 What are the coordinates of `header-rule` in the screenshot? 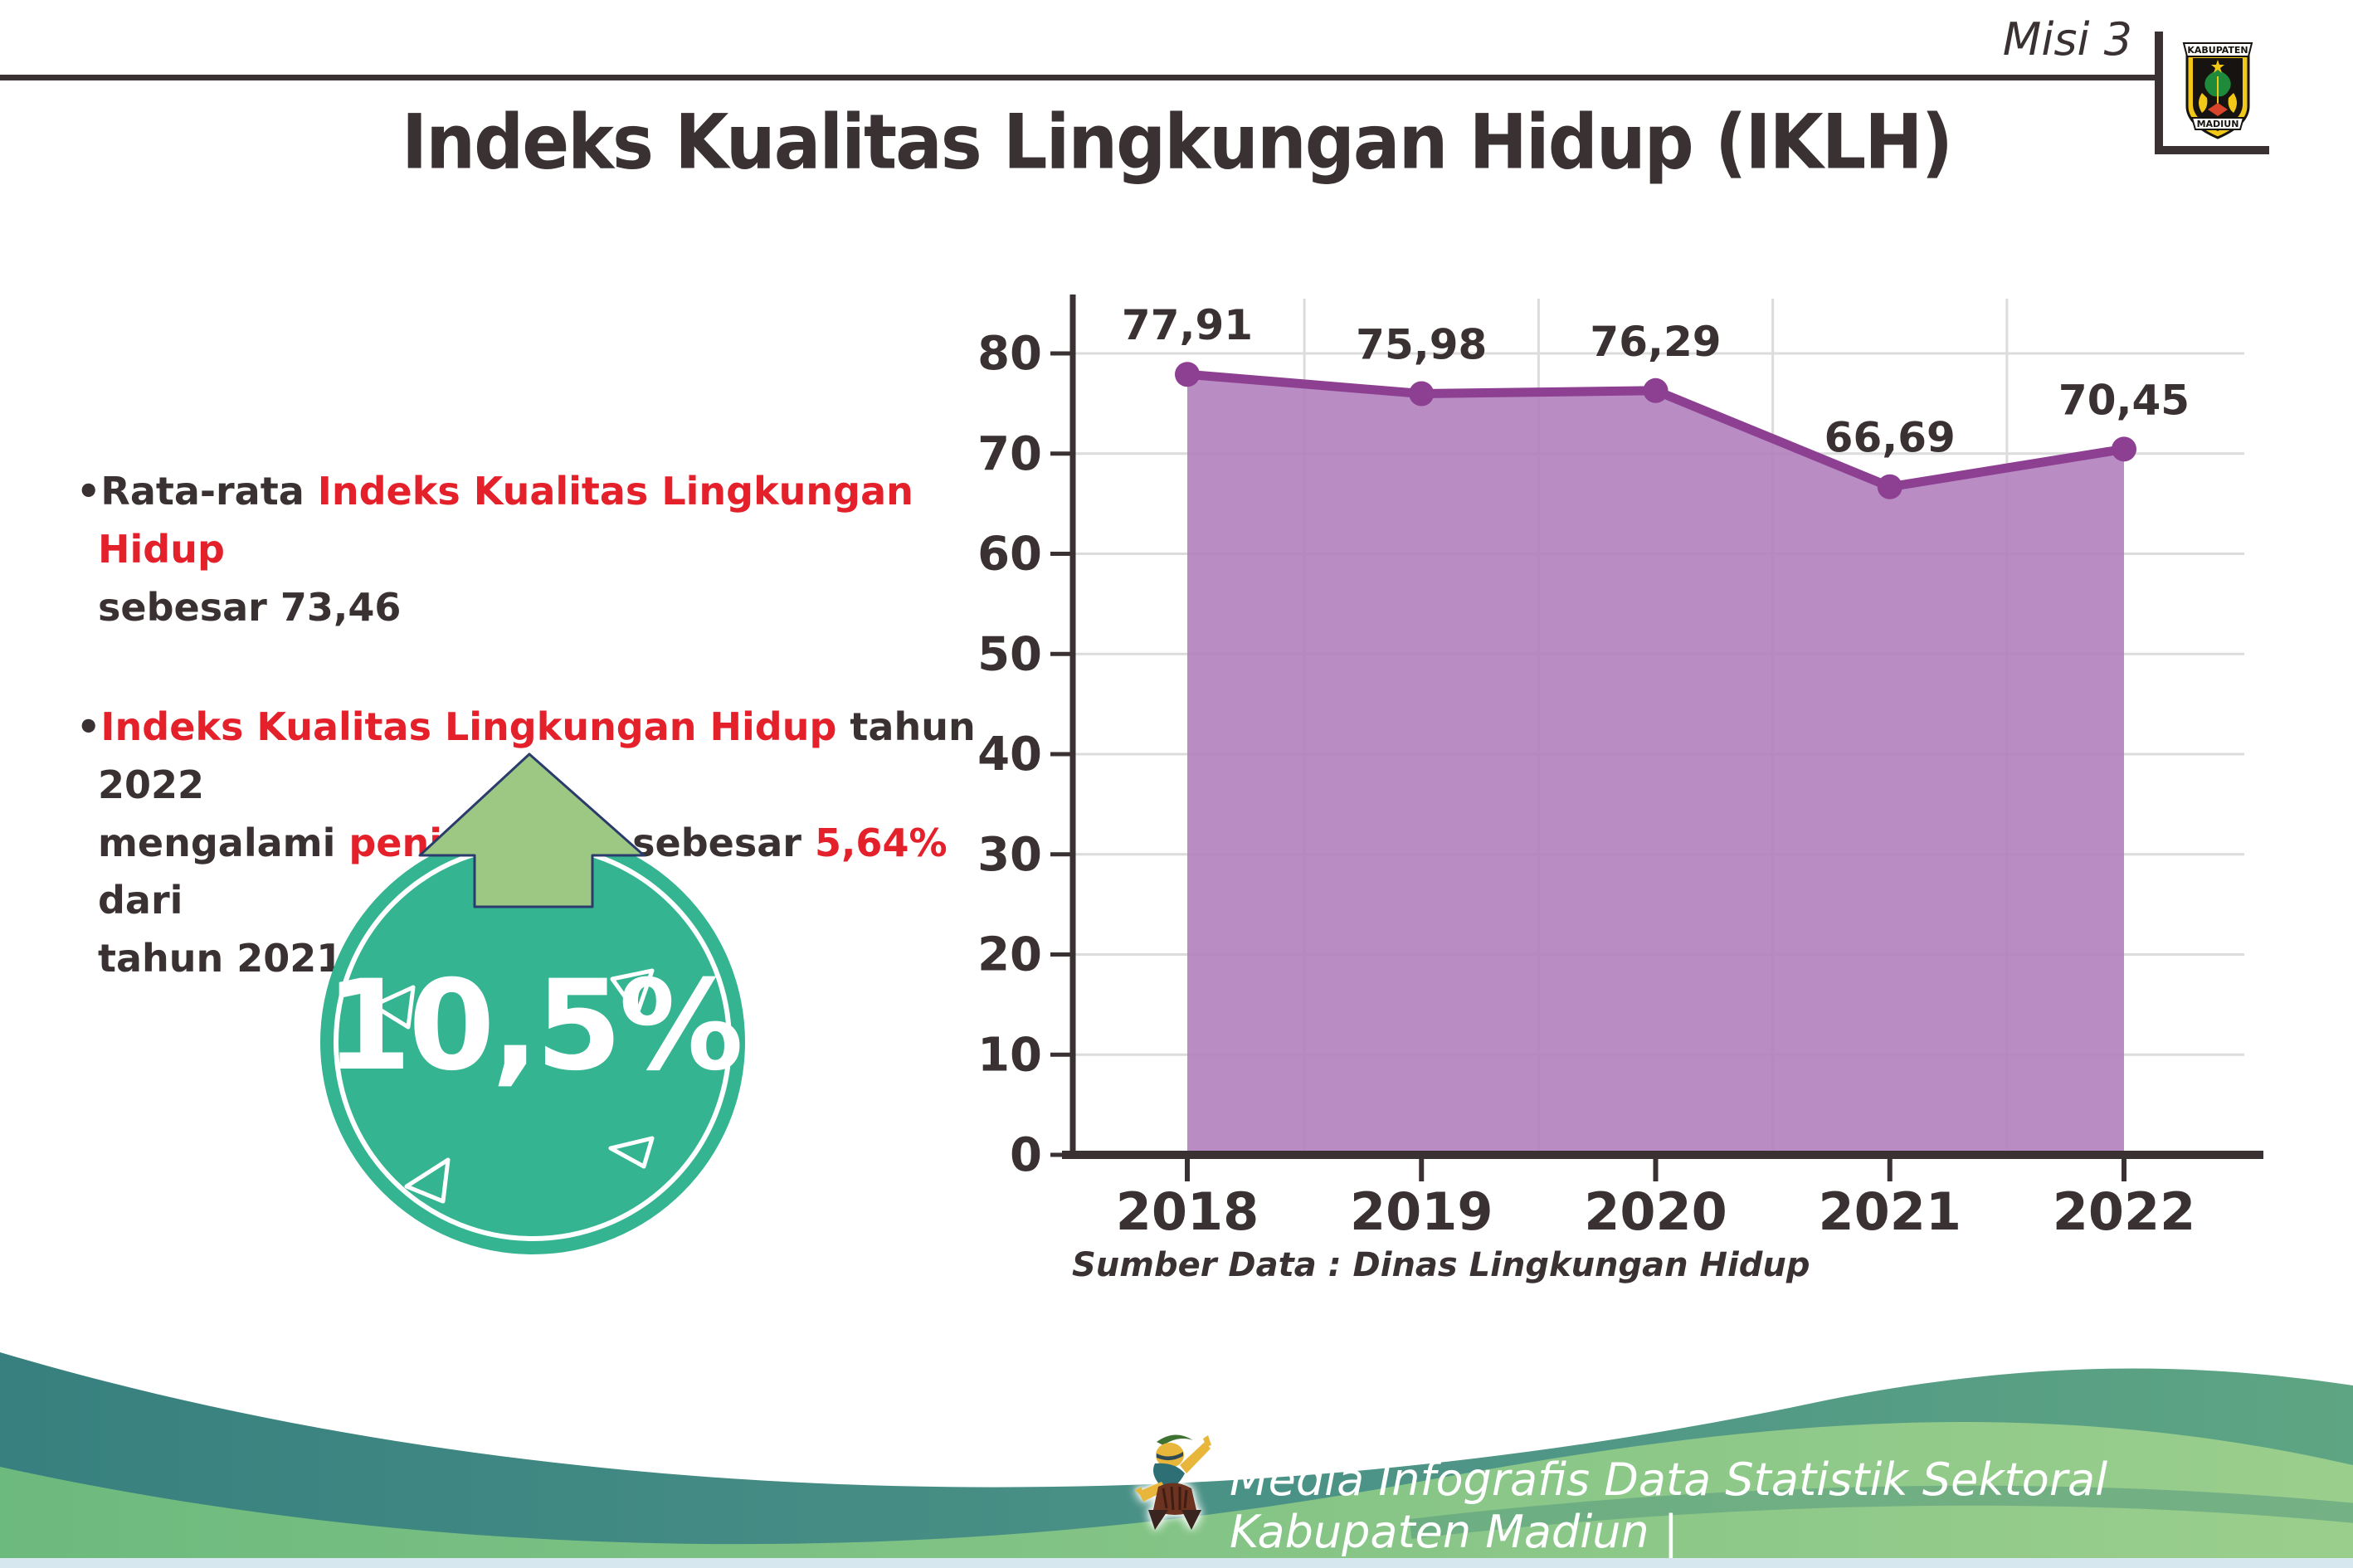 It's located at (1078, 77).